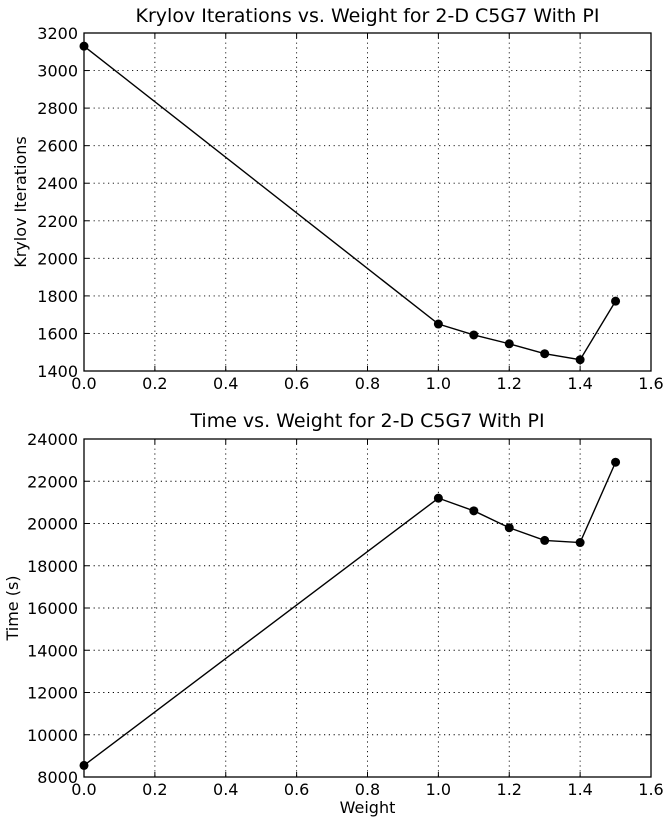 The height and width of the screenshot is (821, 669). I want to click on y-tick-label: 3200, so click(57, 33).